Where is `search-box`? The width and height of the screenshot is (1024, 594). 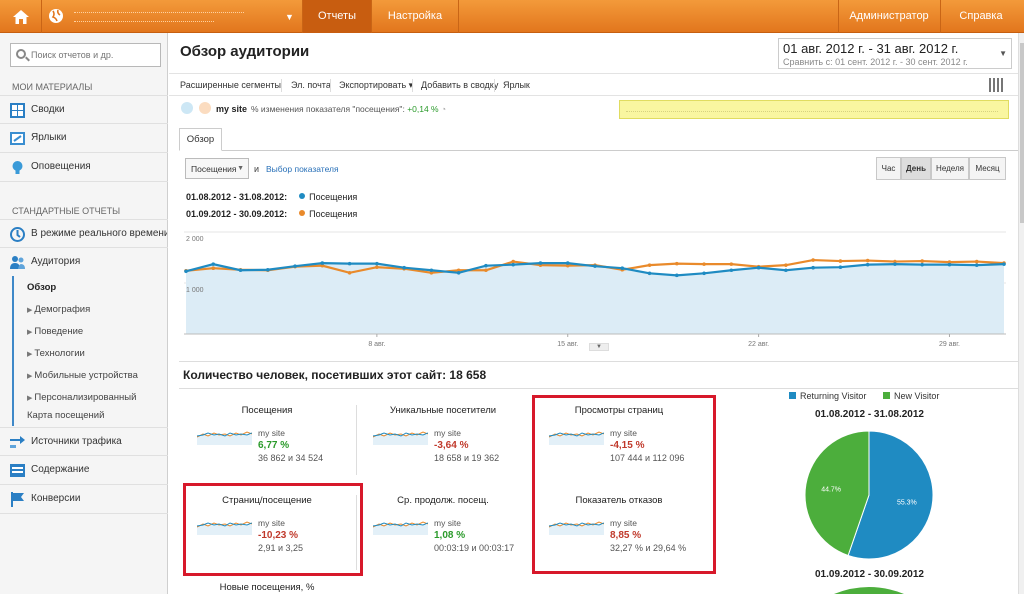 search-box is located at coordinates (85, 55).